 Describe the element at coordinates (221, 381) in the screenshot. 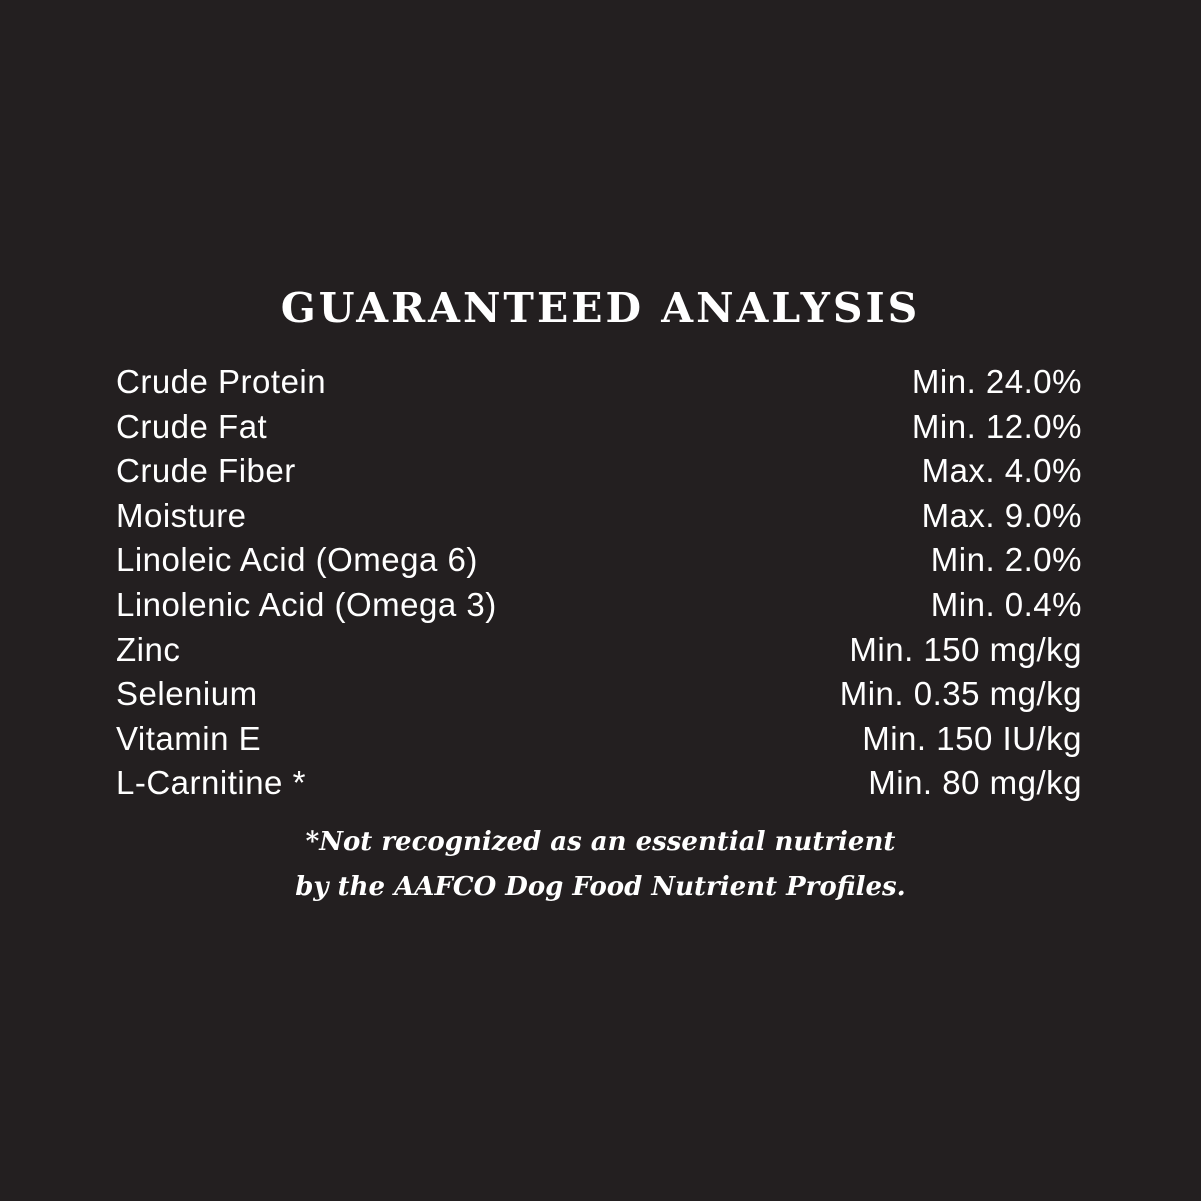

I see `nutrient-name: Crude Protein` at that location.